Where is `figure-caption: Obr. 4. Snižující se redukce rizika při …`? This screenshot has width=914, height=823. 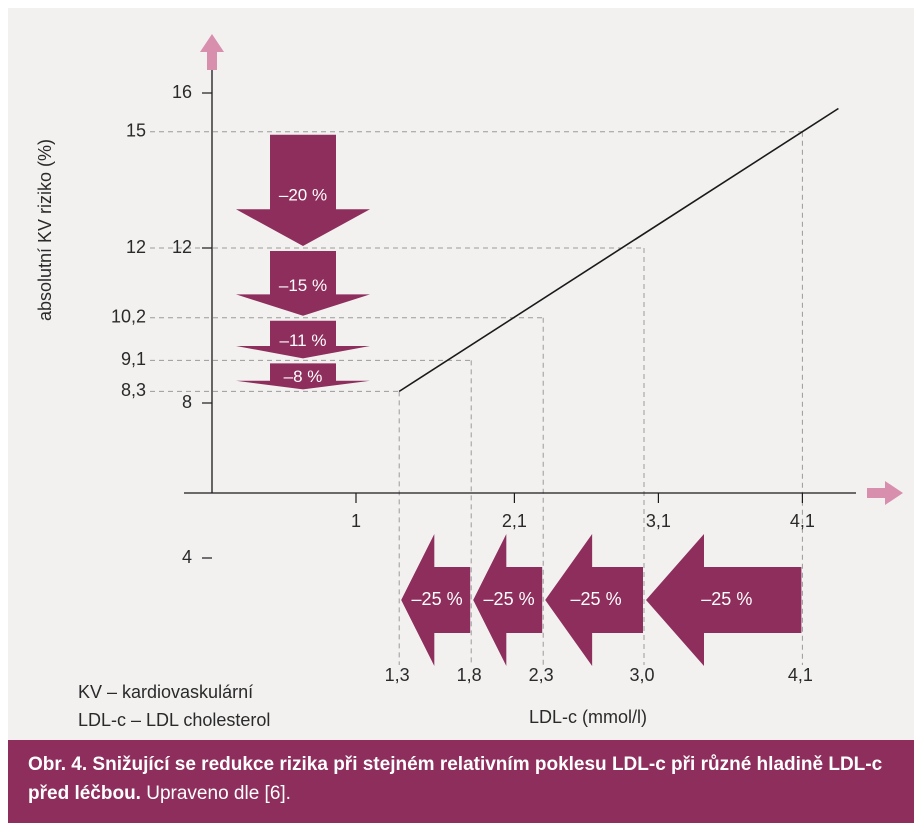
figure-caption: Obr. 4. Snižující se redukce rizika při … is located at coordinates (461, 781).